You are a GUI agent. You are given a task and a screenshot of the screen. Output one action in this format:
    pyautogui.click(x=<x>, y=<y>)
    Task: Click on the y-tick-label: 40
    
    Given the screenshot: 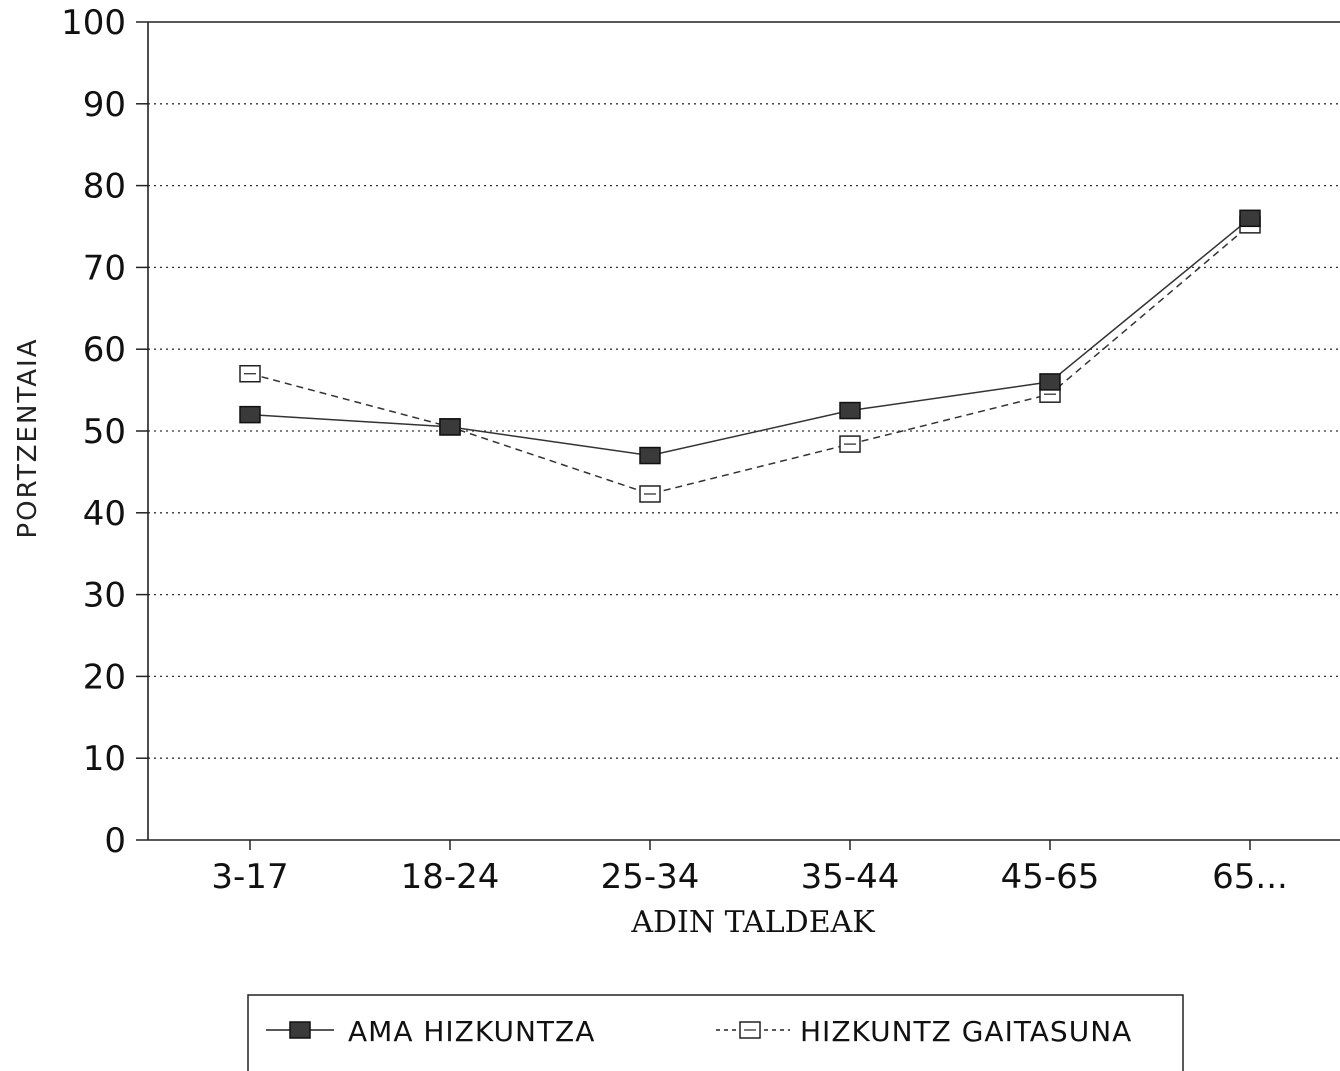 What is the action you would take?
    pyautogui.click(x=104, y=514)
    